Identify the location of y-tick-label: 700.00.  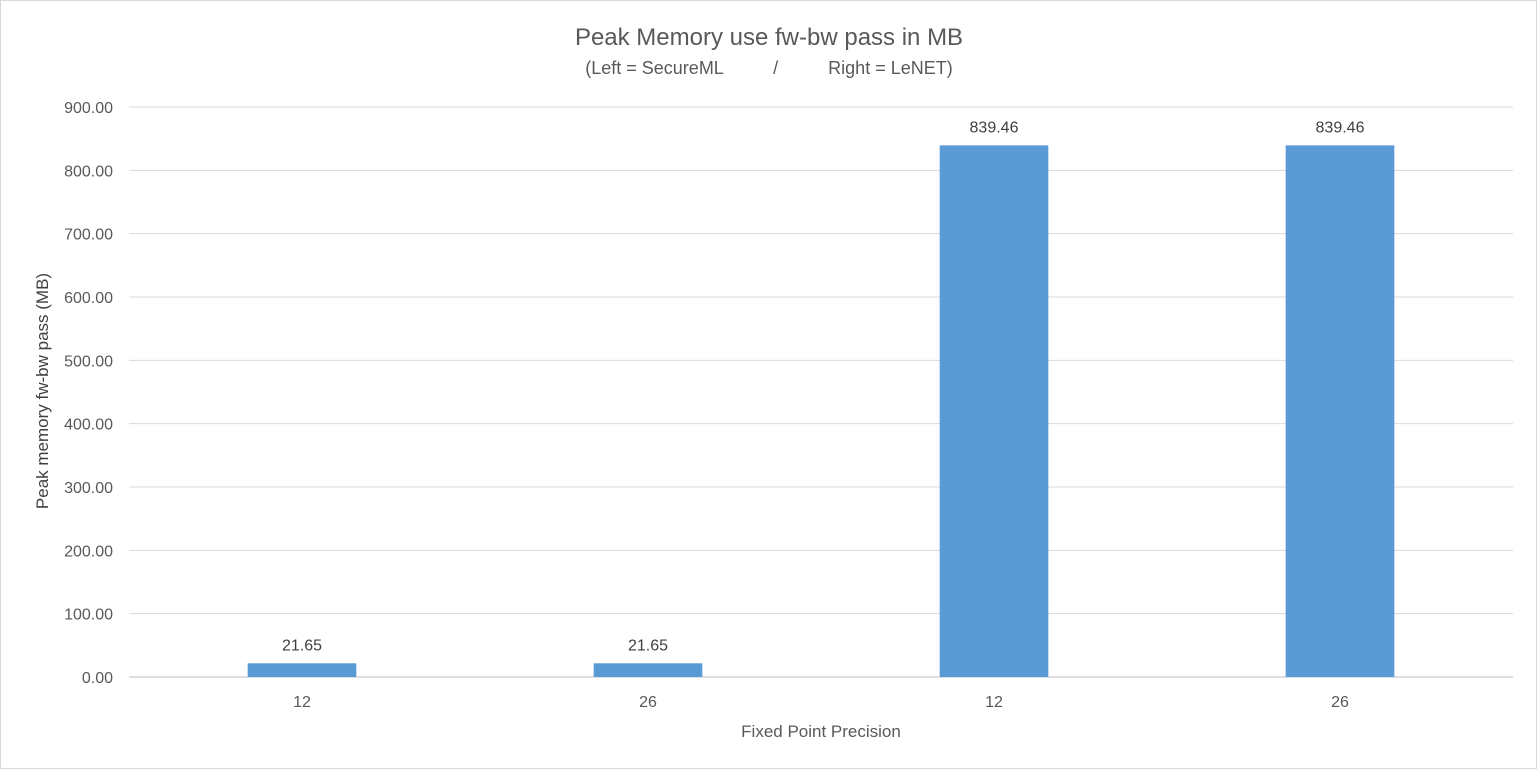
(88, 235).